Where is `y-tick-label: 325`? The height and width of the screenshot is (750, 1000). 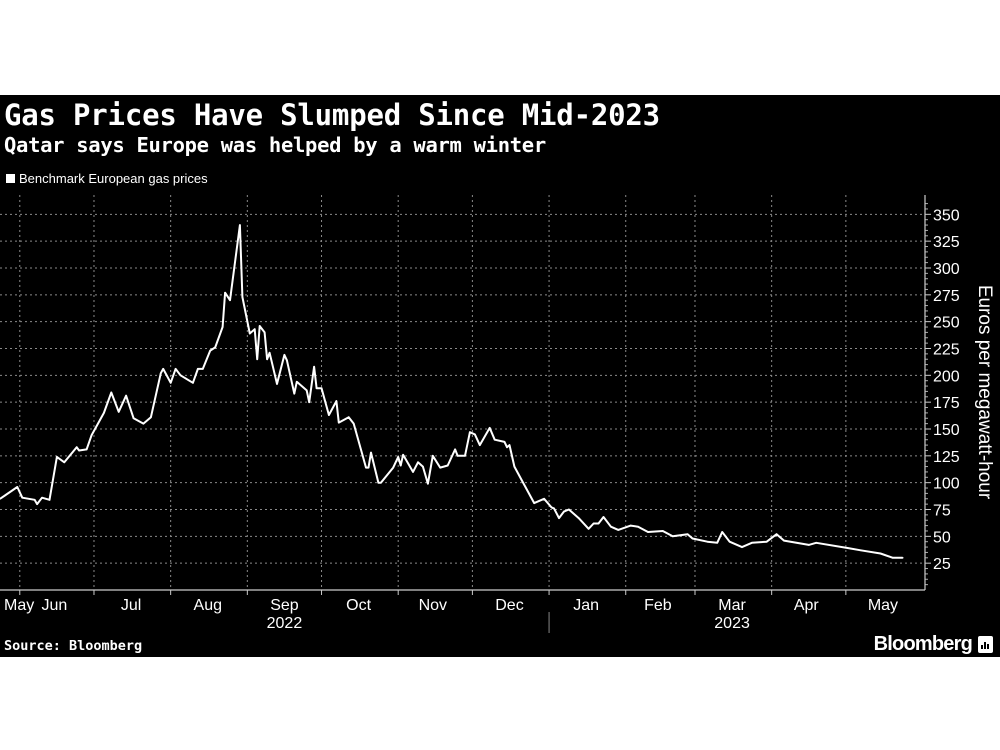
y-tick-label: 325 is located at coordinates (946, 242).